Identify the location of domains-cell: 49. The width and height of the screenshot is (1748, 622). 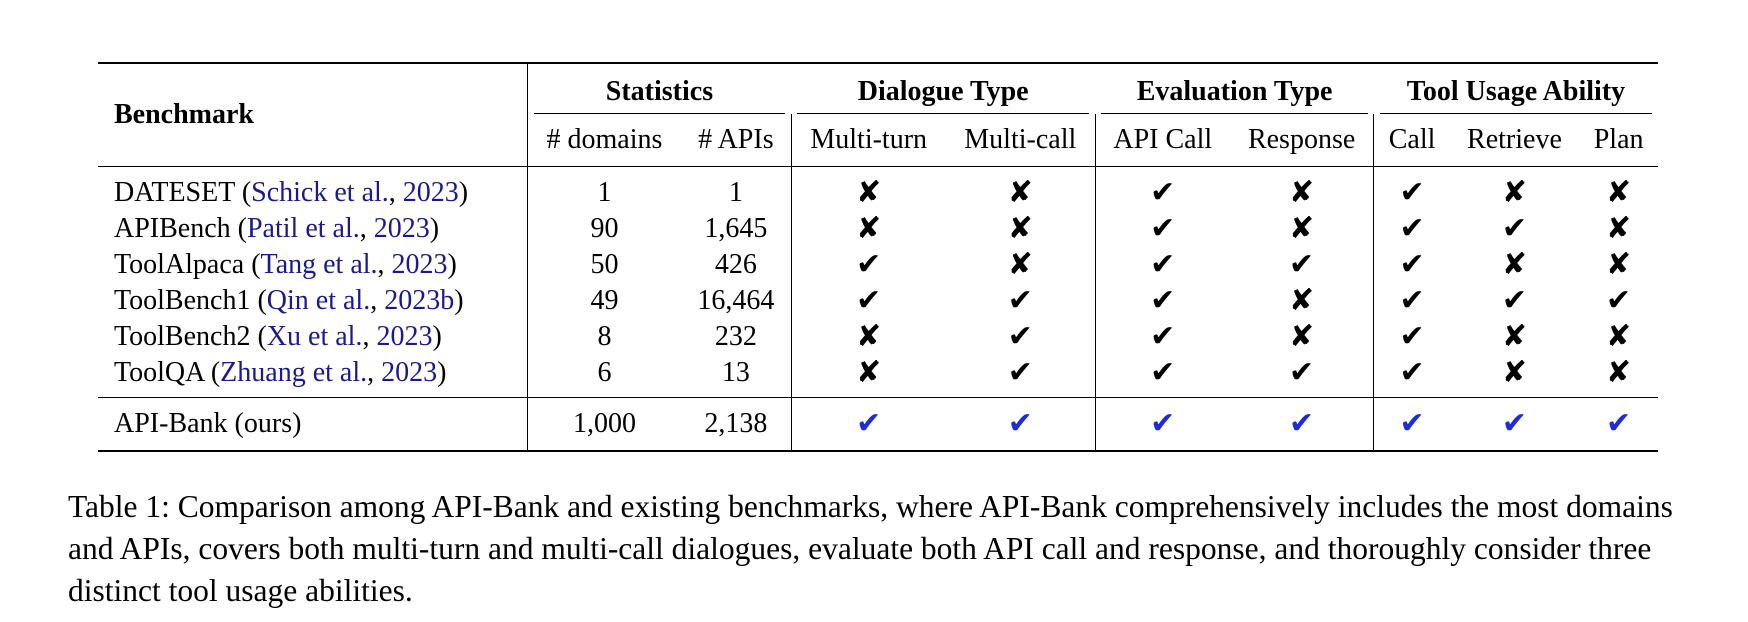
(604, 301).